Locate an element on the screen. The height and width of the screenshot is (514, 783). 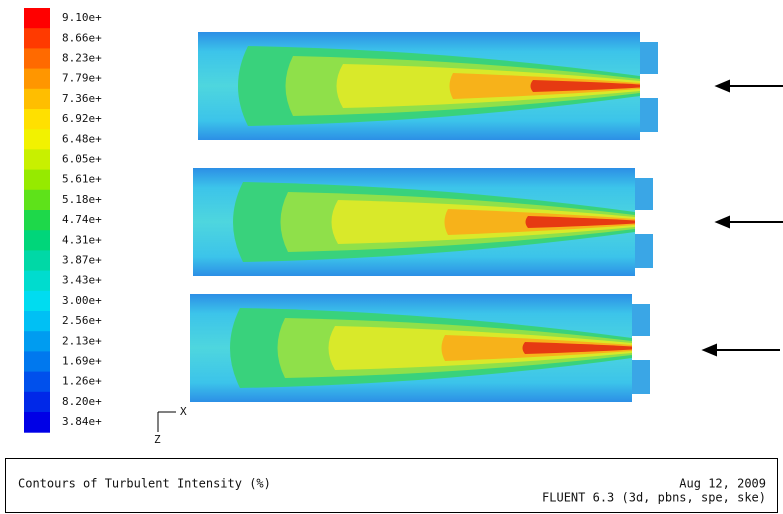
colorbar-label: 6.48e+ is located at coordinates (82, 138).